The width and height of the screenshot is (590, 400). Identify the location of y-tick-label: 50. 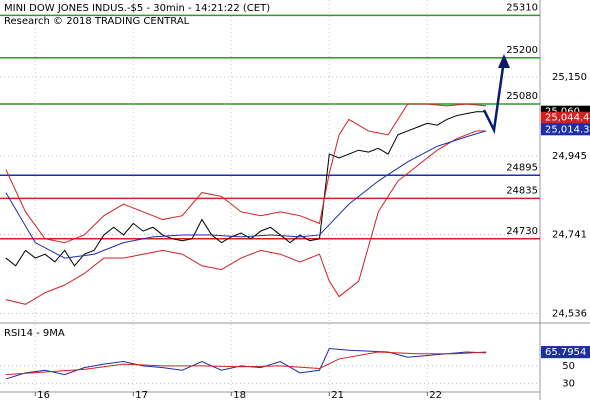
(568, 366).